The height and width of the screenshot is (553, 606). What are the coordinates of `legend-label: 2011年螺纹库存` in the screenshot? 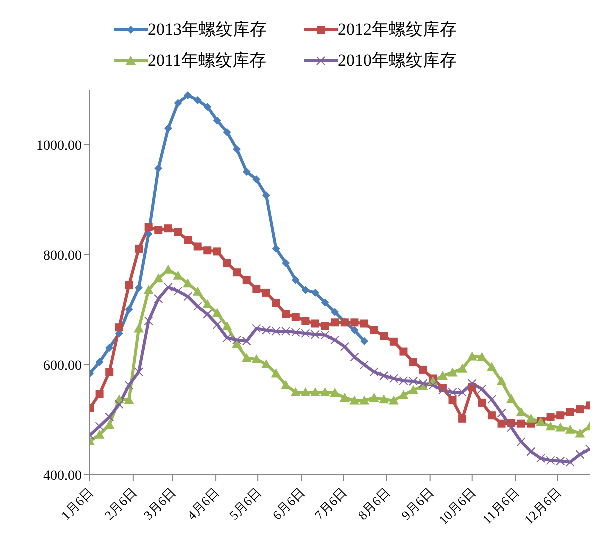 It's located at (207, 61).